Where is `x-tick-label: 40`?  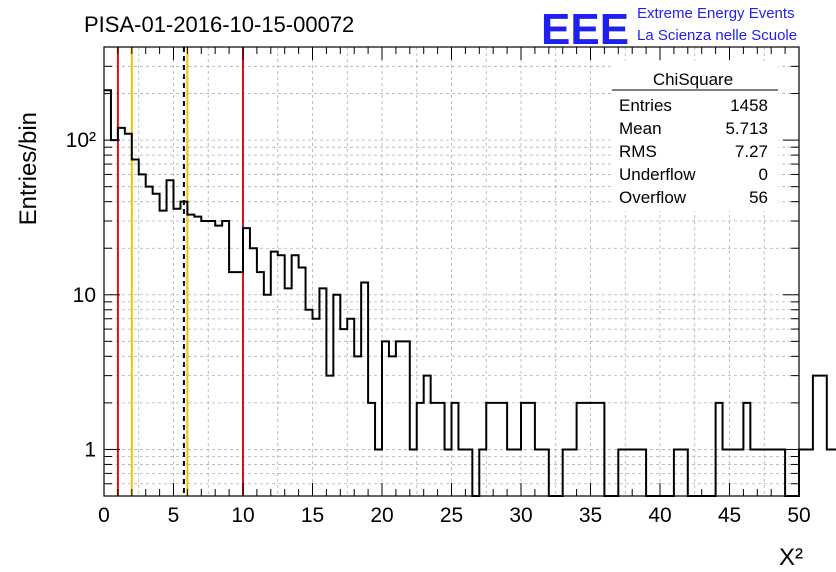 x-tick-label: 40 is located at coordinates (659, 515).